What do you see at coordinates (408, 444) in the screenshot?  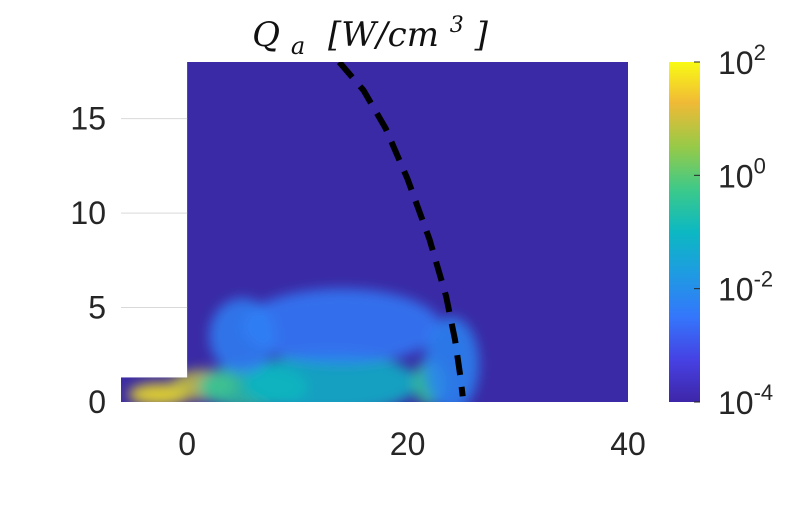 I see `x-tick-label: 20` at bounding box center [408, 444].